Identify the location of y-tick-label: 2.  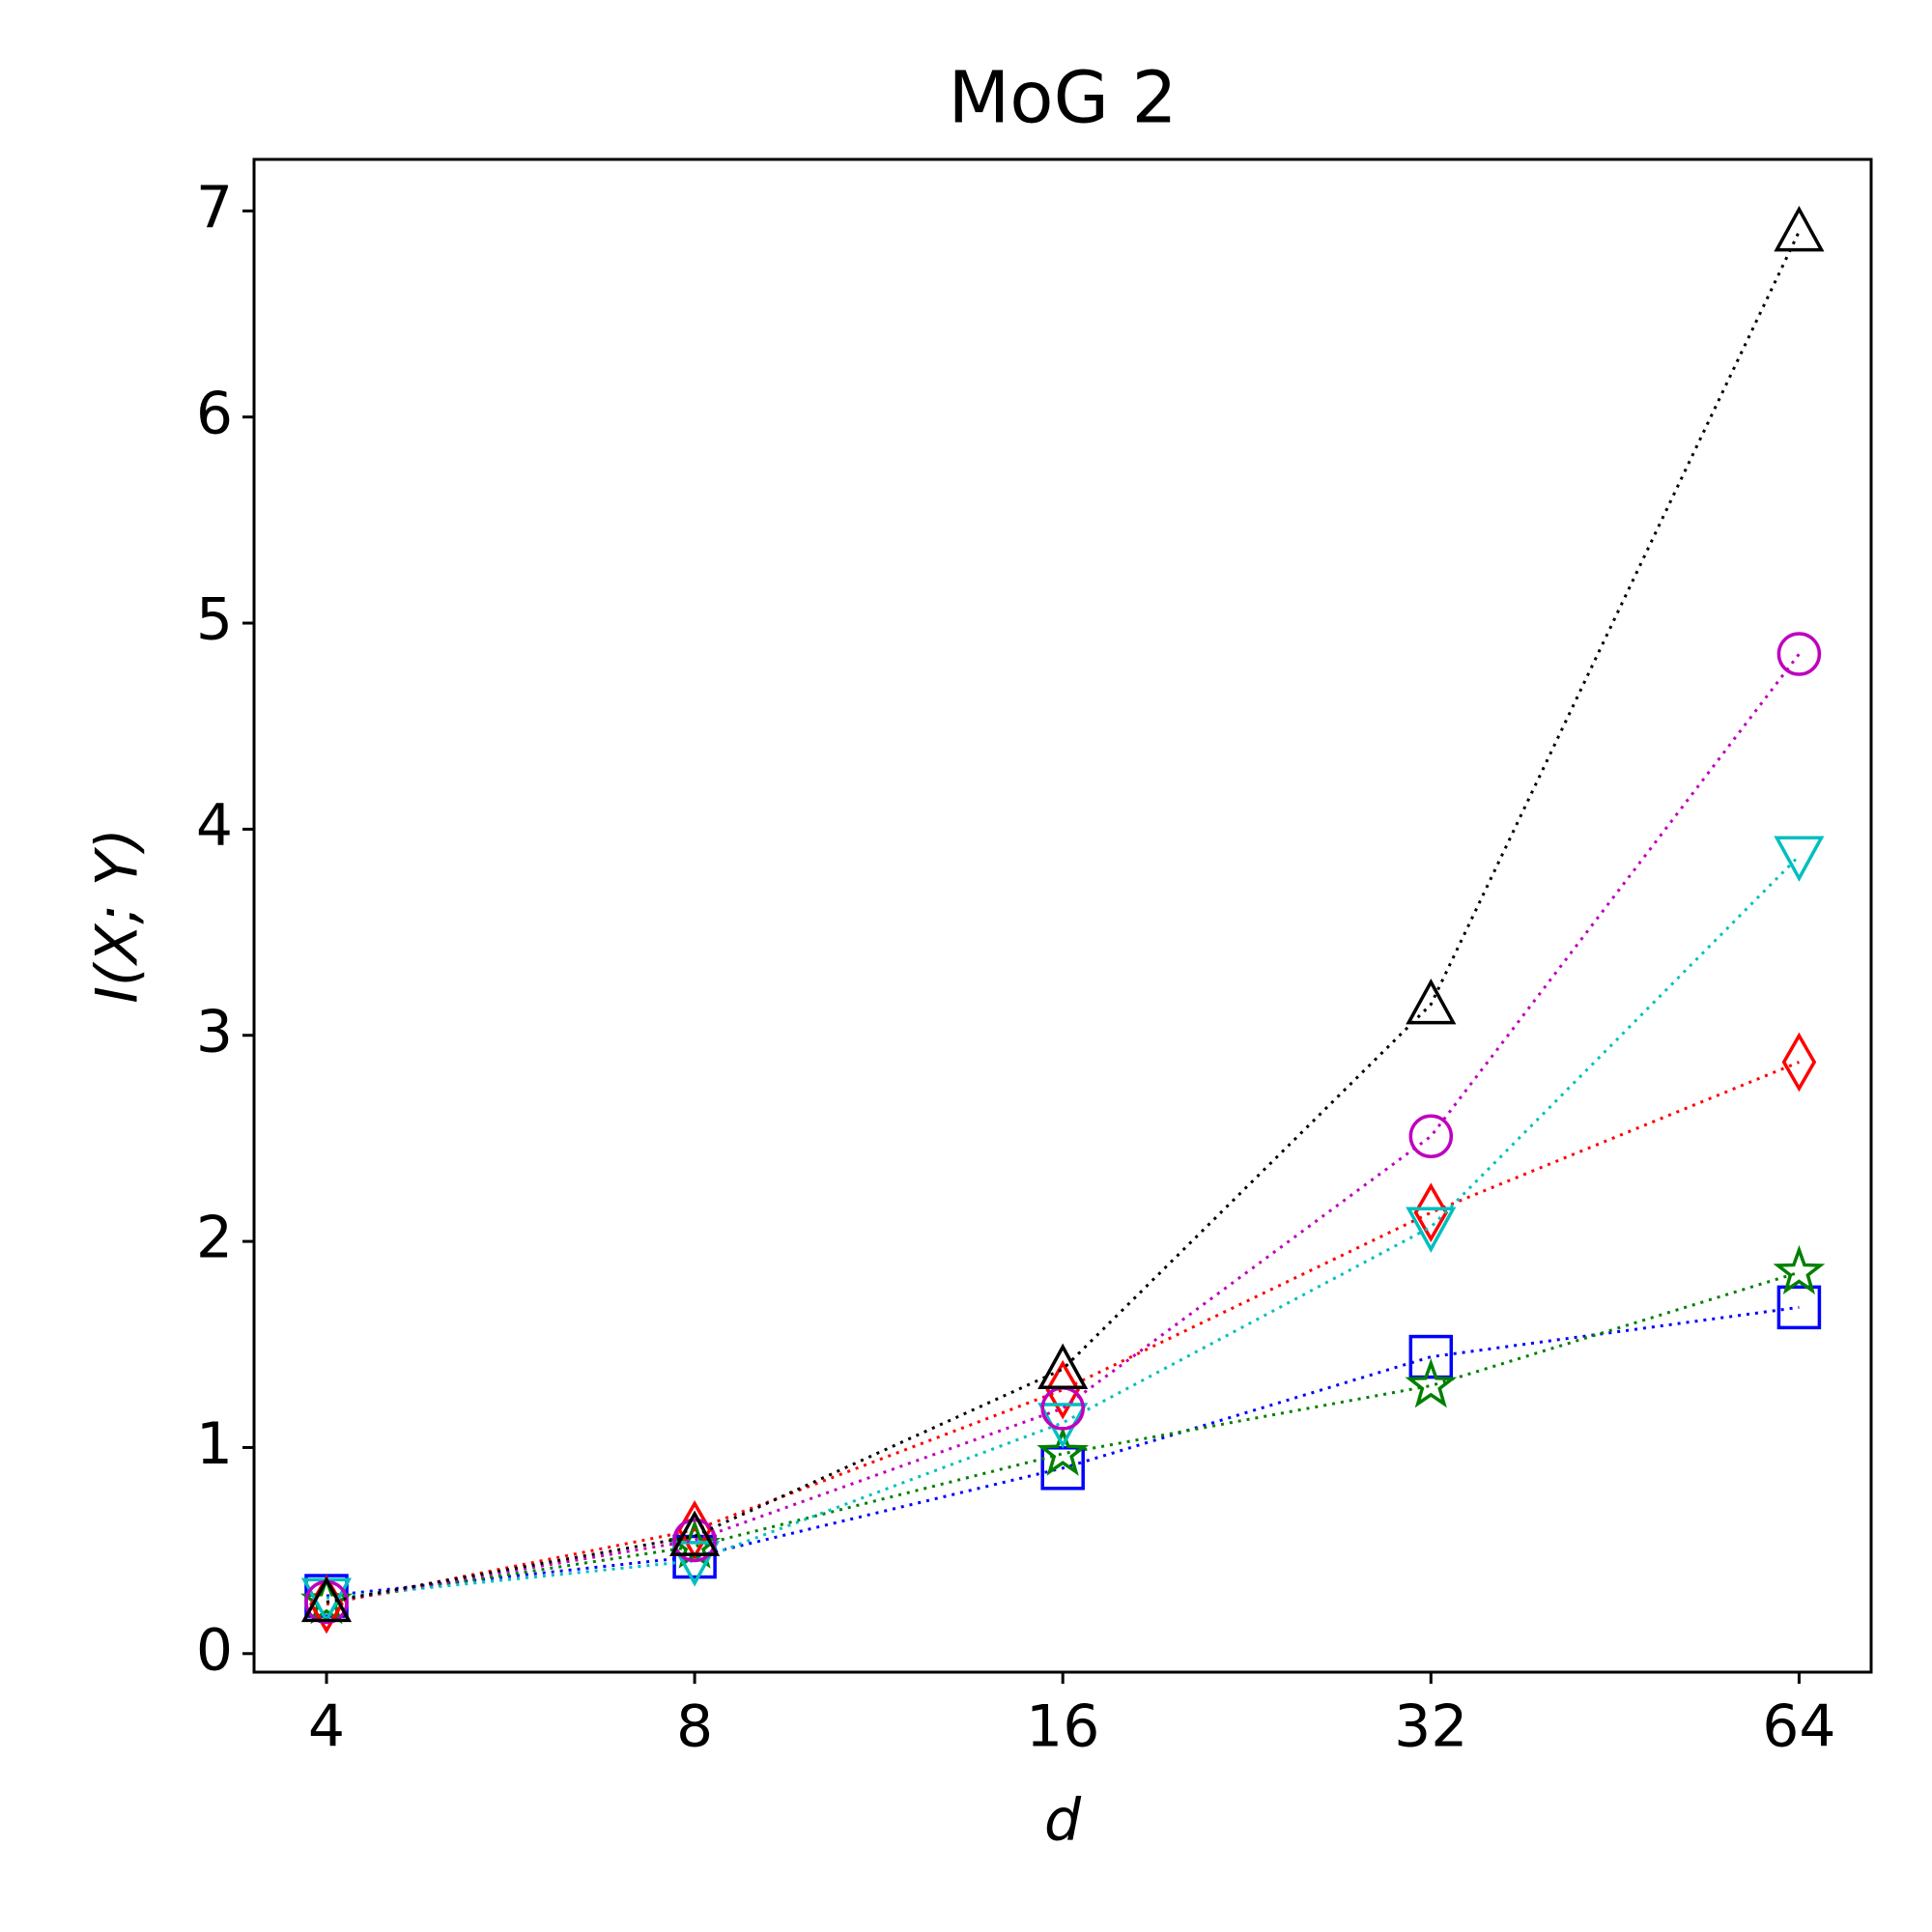
(214, 1238).